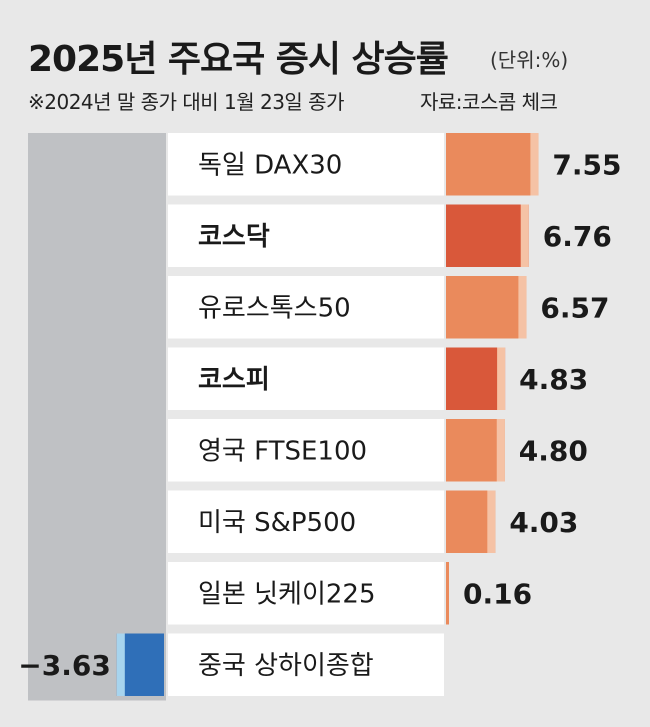  What do you see at coordinates (489, 102) in the screenshot?
I see `source-label: 자료:코스콤 체크` at bounding box center [489, 102].